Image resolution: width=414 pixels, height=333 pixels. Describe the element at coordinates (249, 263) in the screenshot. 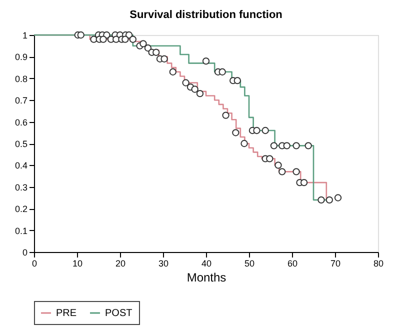

I see `x-tick-label: 50` at that location.